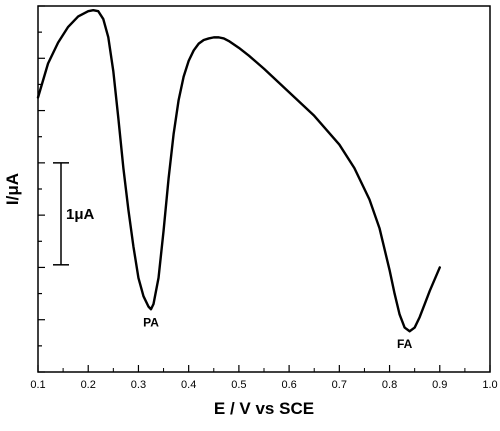 The image size is (500, 431). Describe the element at coordinates (264, 368) in the screenshot. I see `x-axis-ticks` at that location.